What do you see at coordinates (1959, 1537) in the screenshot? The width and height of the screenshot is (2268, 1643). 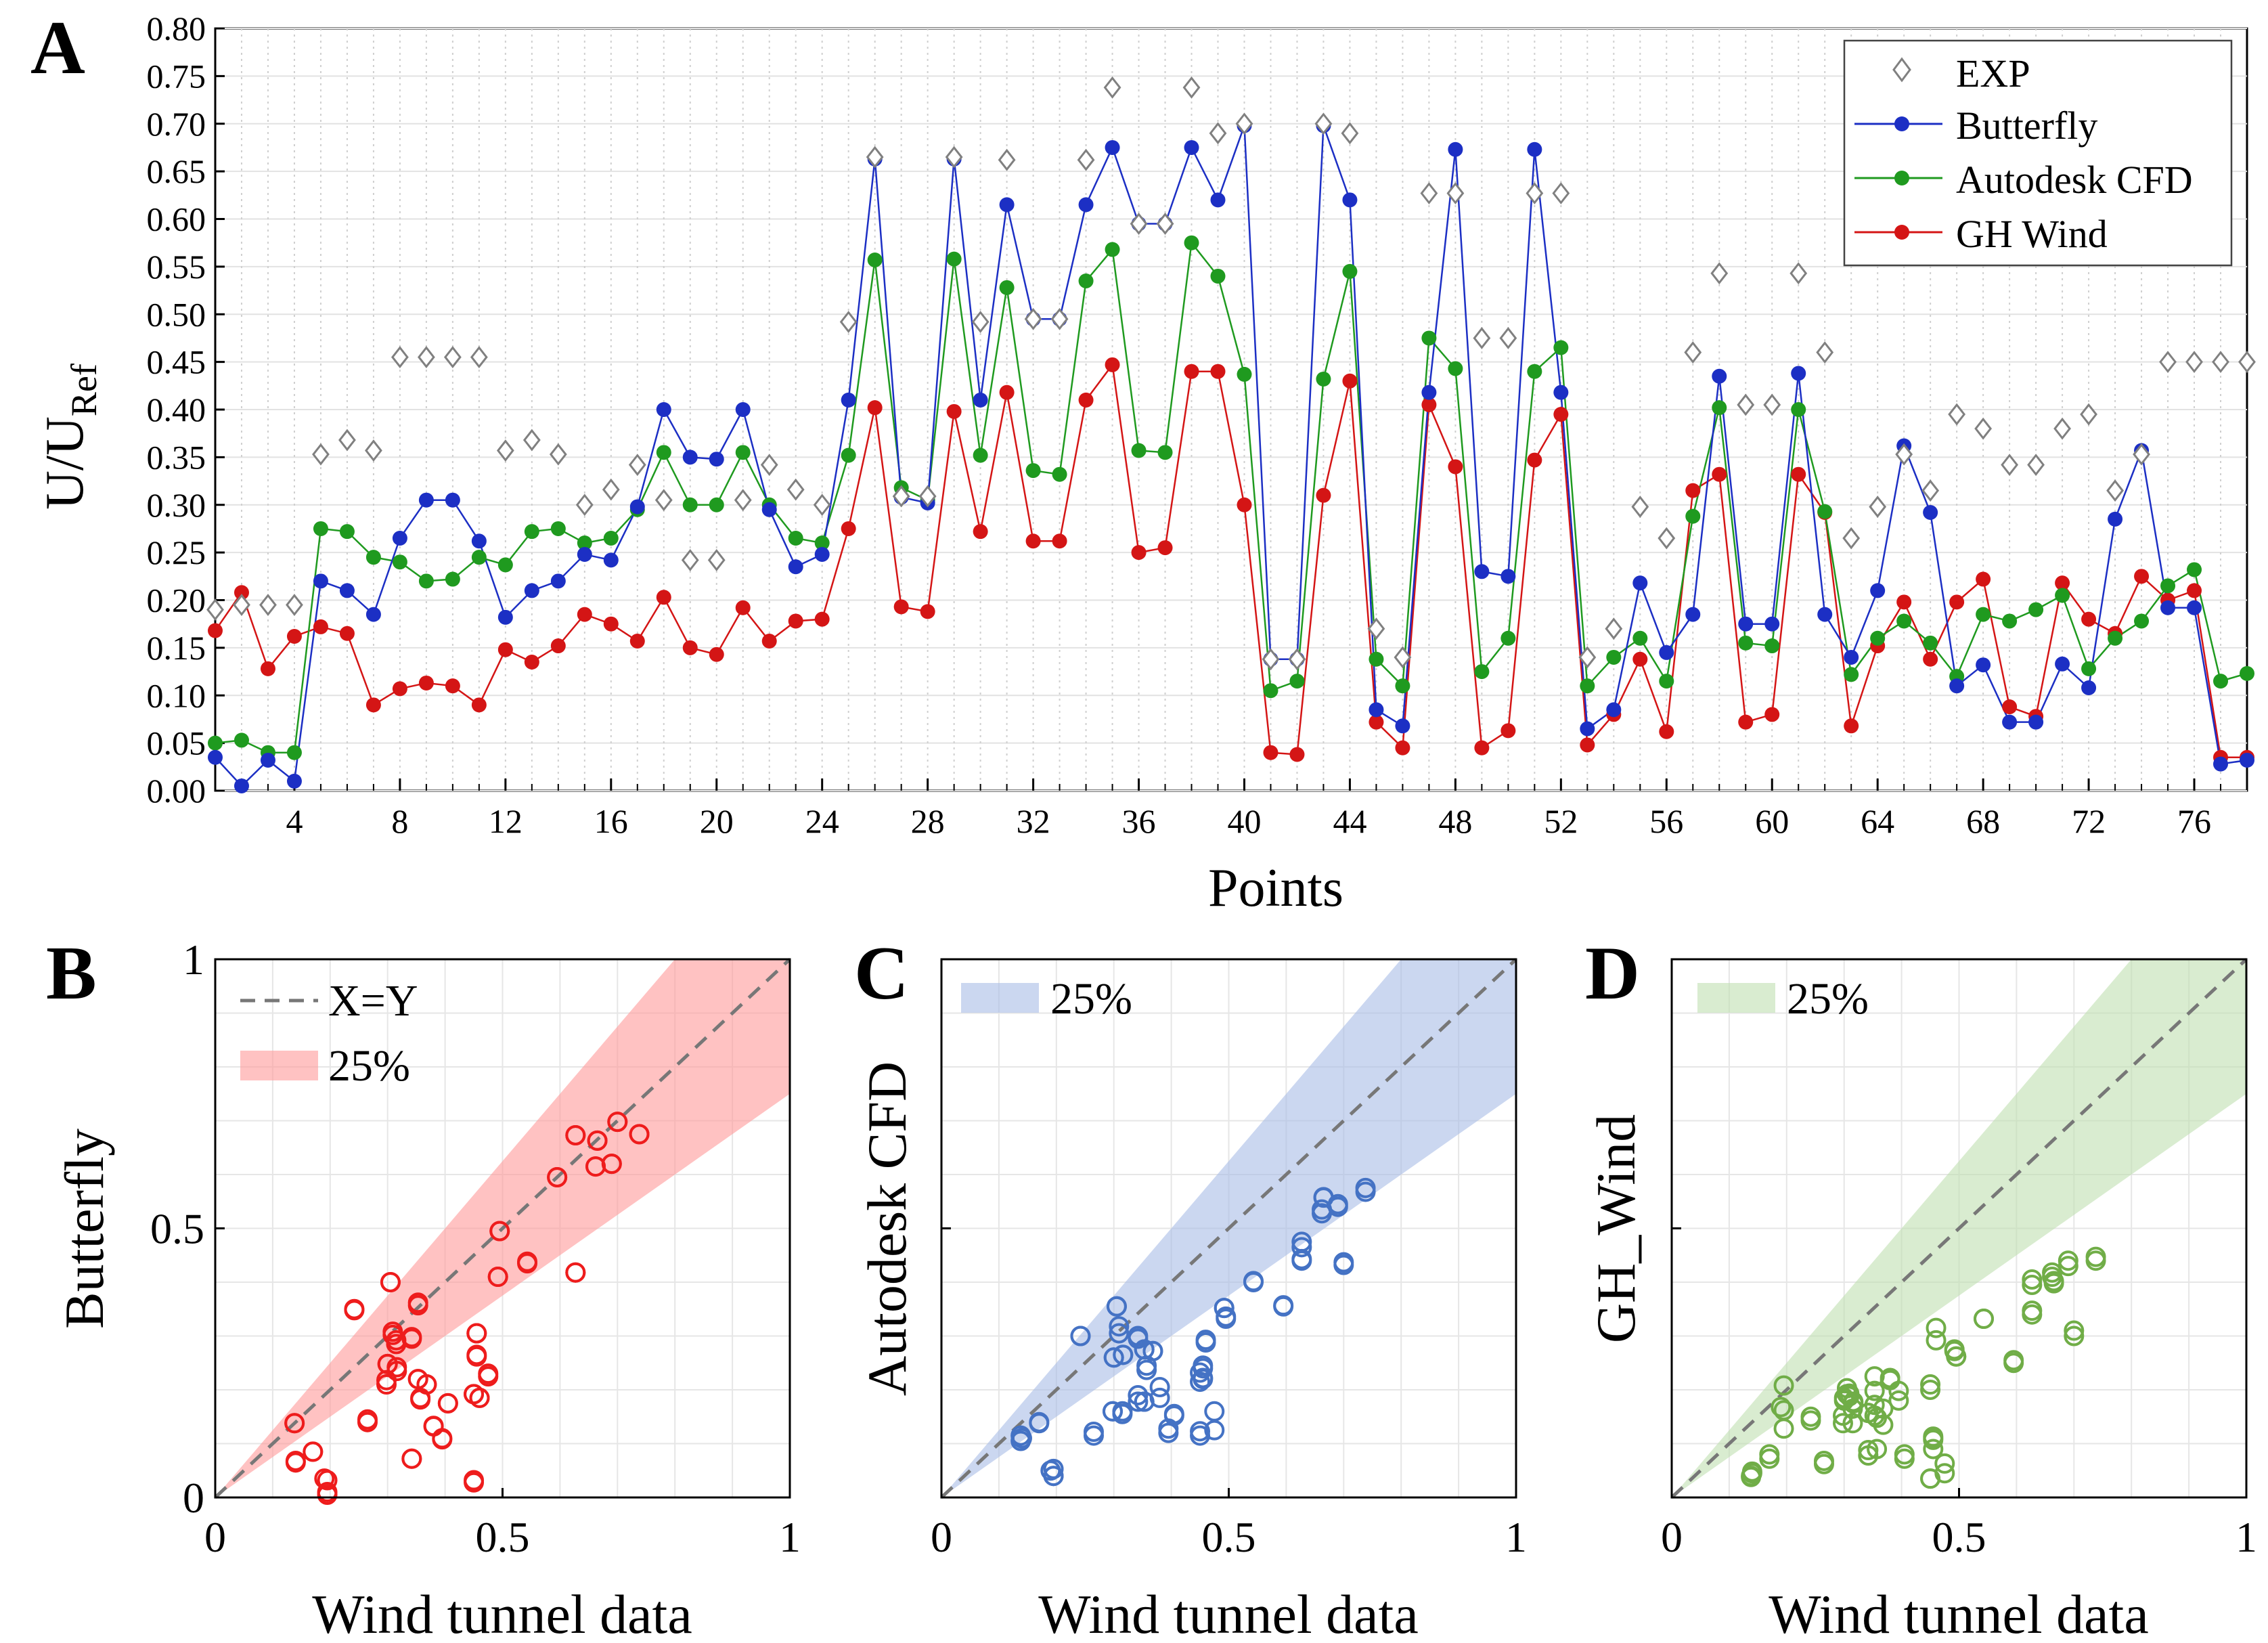 I see `panel-d-x-tick-label: 0.5` at bounding box center [1959, 1537].